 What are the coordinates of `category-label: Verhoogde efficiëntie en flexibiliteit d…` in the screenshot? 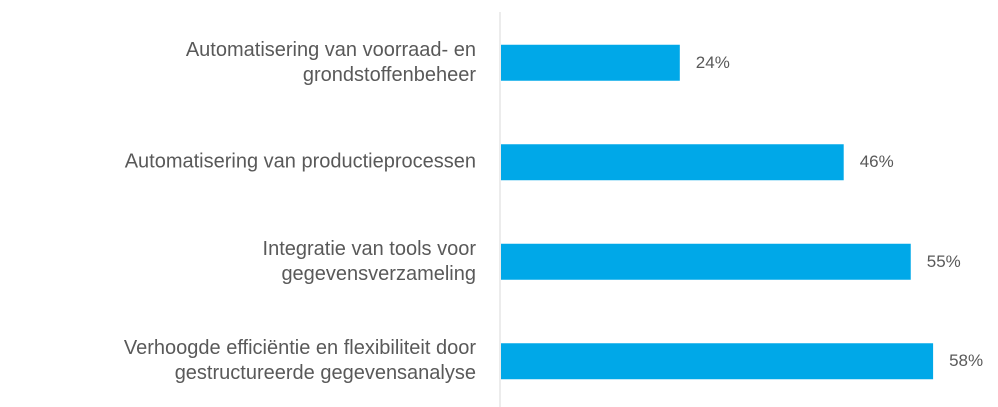 It's located at (299, 361).